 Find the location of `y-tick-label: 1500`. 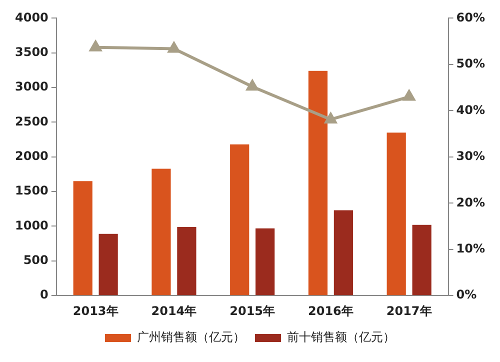

y-tick-label: 1500 is located at coordinates (31, 191).